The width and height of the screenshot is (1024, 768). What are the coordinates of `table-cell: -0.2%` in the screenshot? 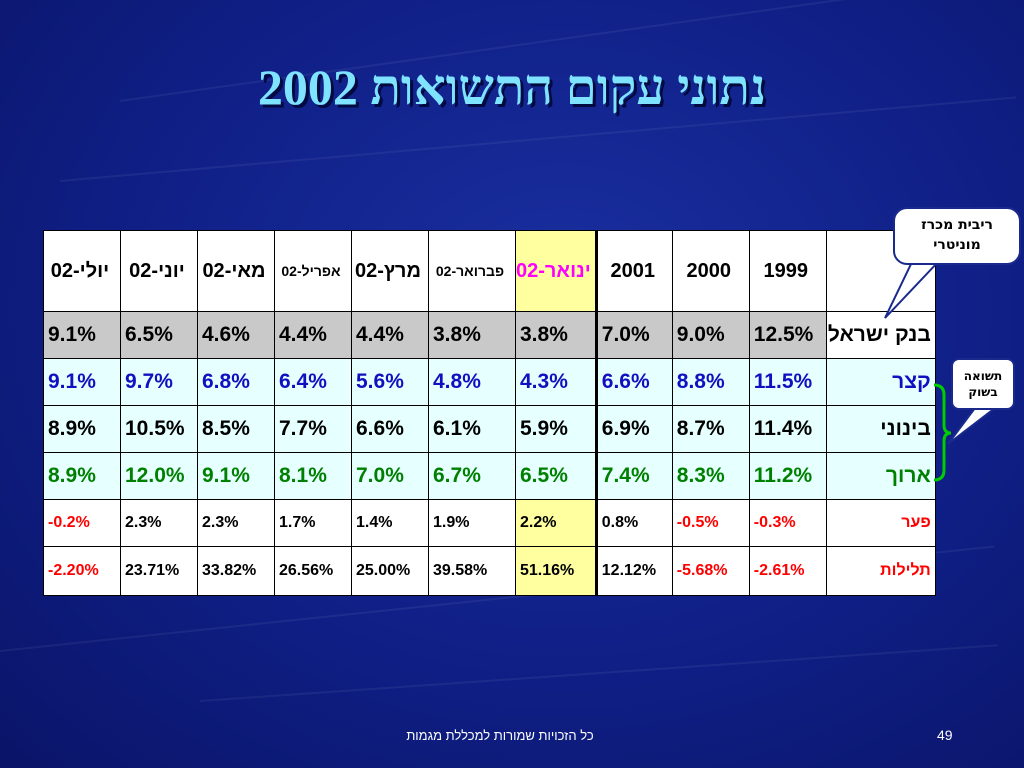 It's located at (82, 523).